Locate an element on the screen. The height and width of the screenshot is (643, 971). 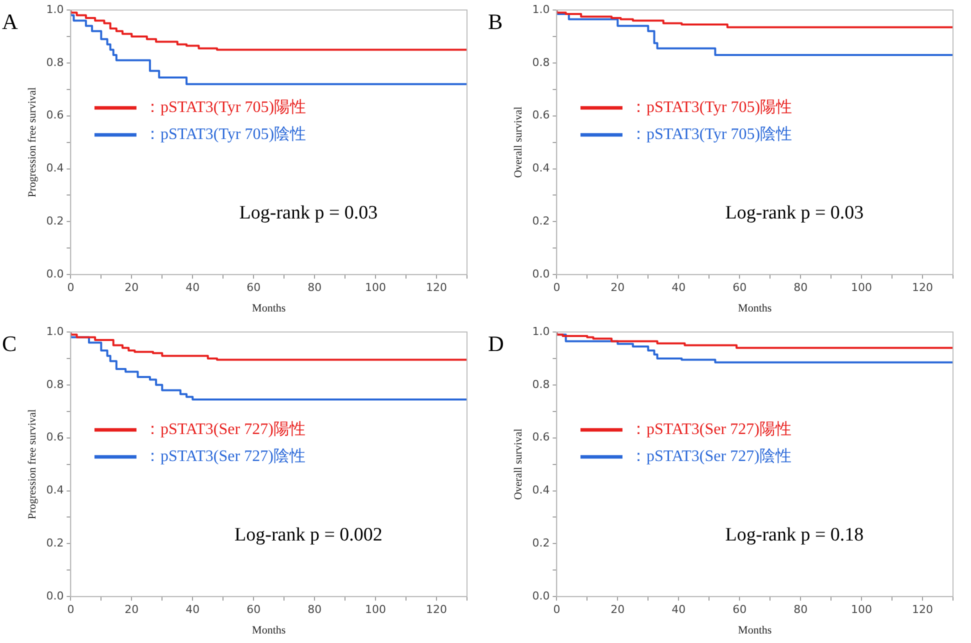
chart-title: C is located at coordinates (9, 343).